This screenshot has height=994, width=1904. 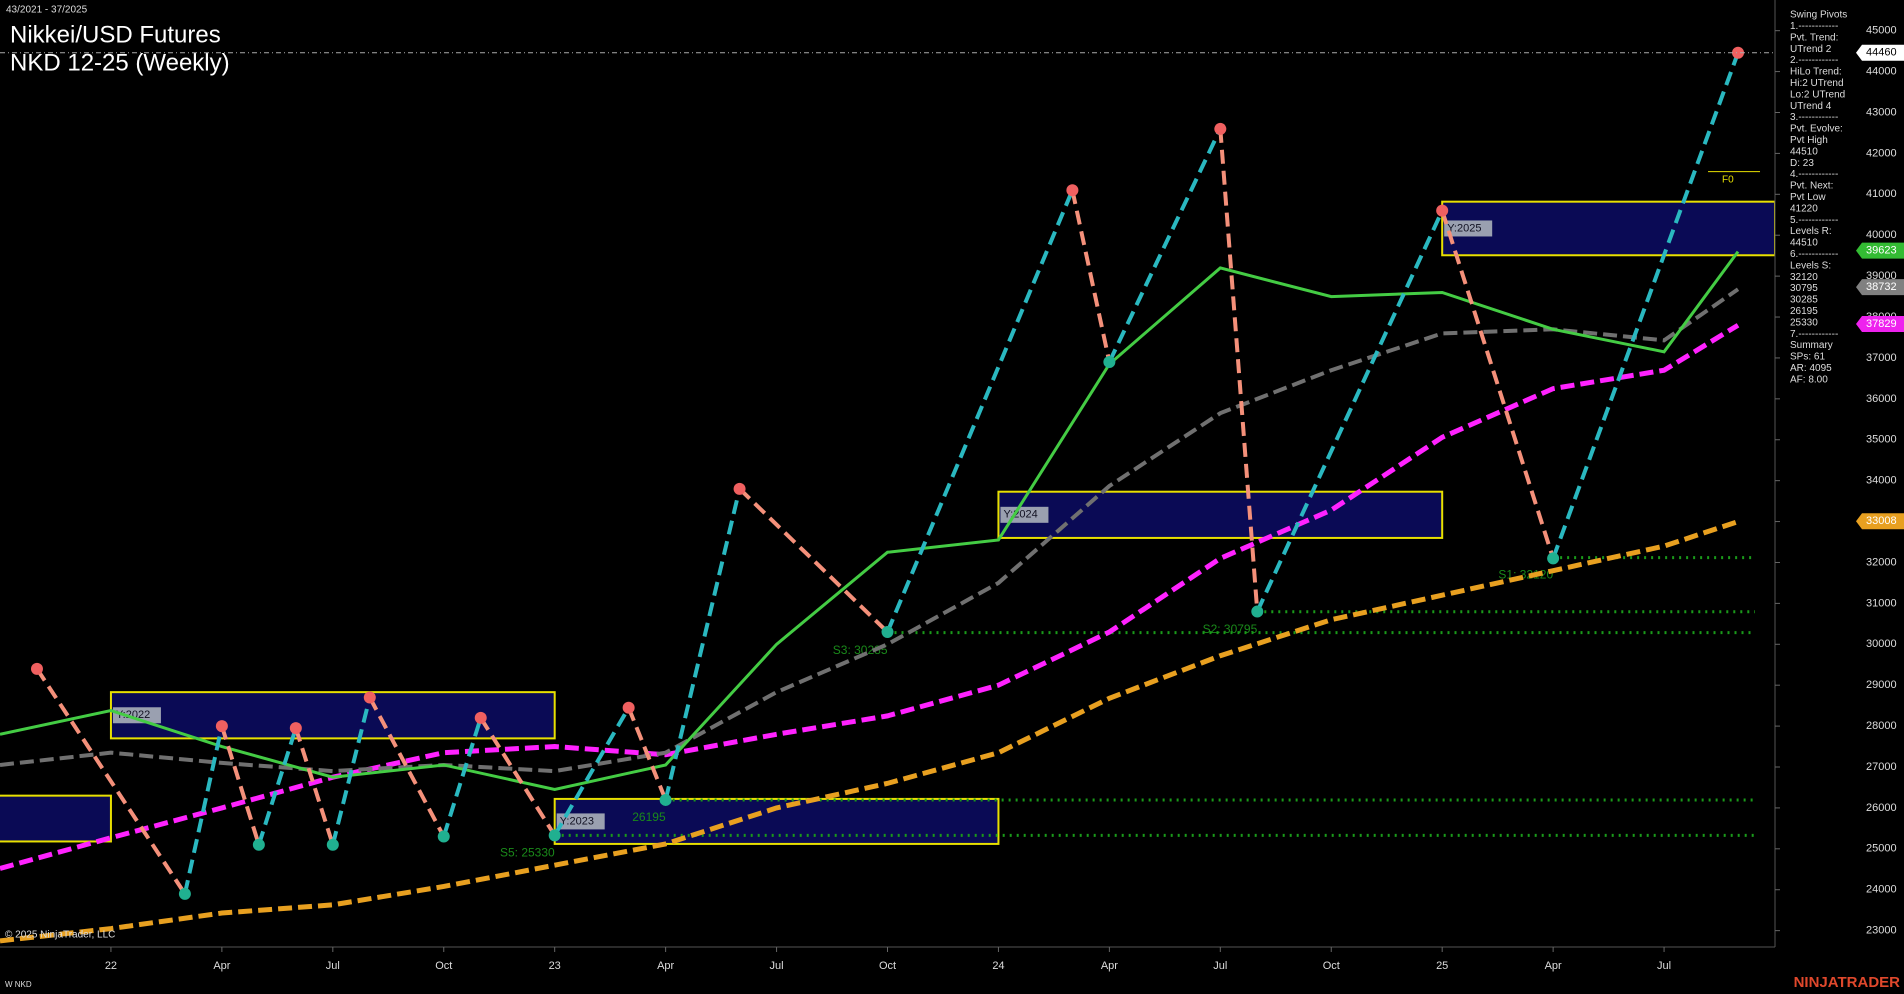 What do you see at coordinates (1816, 129) in the screenshot?
I see `info-line: Pvt. Evolve:` at bounding box center [1816, 129].